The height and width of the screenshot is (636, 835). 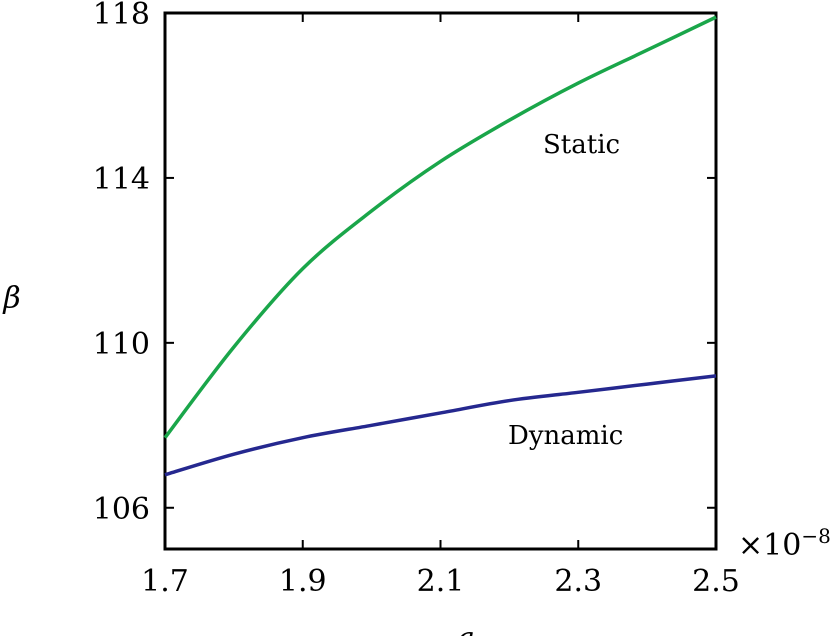 What do you see at coordinates (440, 425) in the screenshot?
I see `dynamic-series-line` at bounding box center [440, 425].